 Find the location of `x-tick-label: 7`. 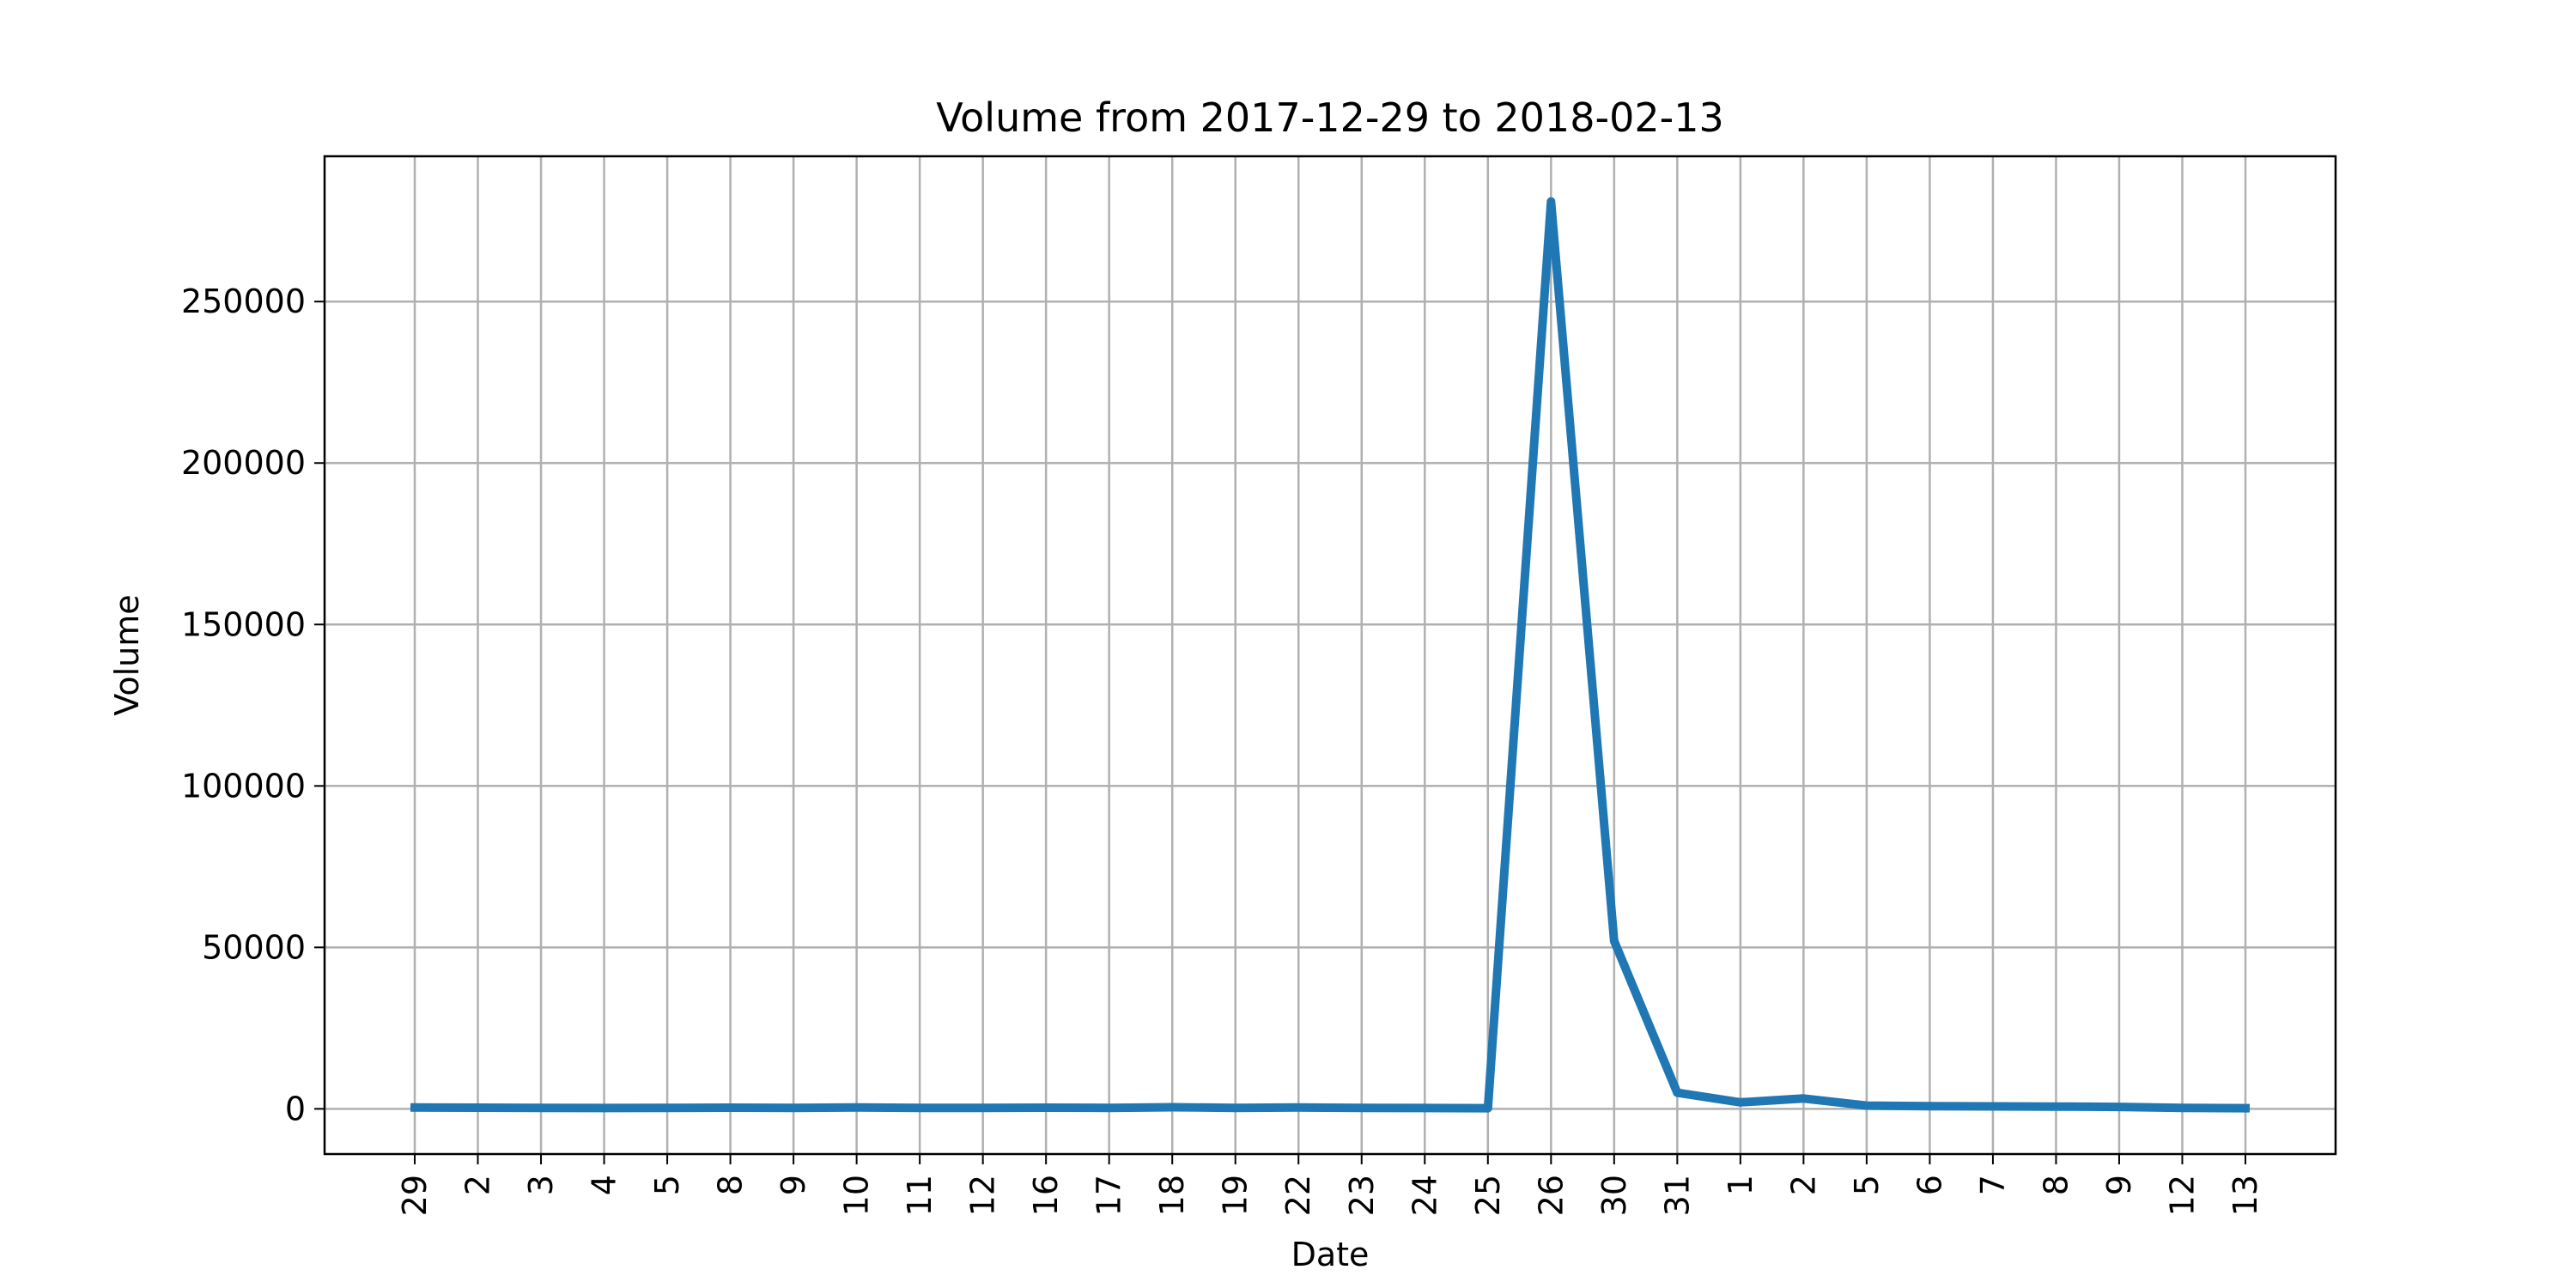

x-tick-label: 7 is located at coordinates (1993, 1185).